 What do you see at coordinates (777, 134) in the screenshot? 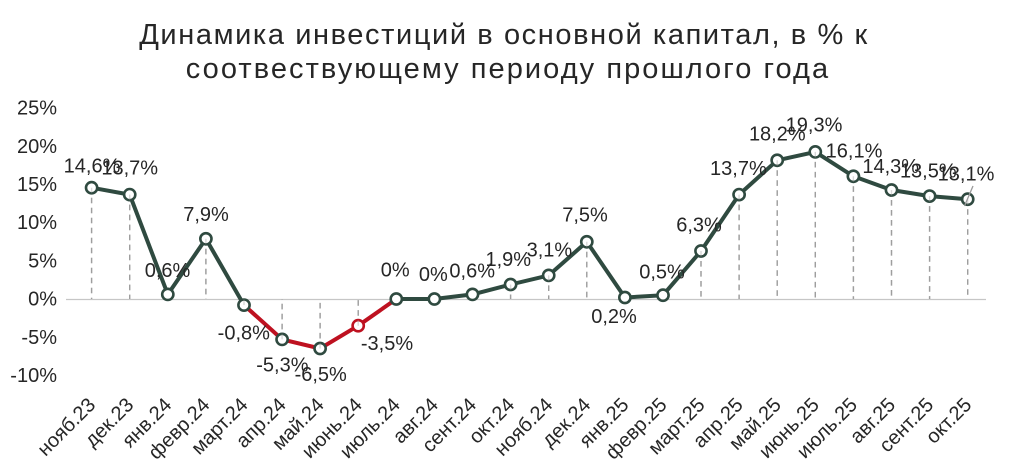
I see `svg-text: 18,2%` at bounding box center [777, 134].